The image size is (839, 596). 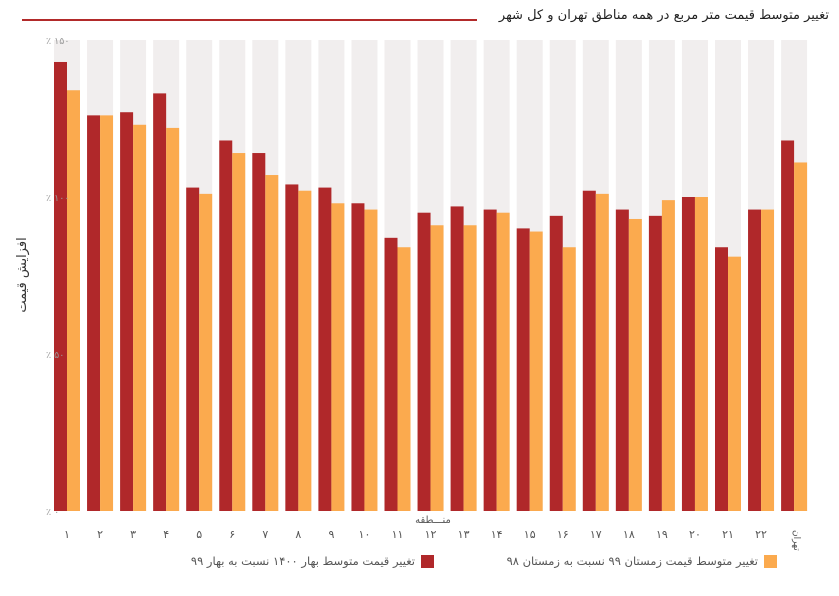 I want to click on x-tick-label: ۳, so click(x=133, y=534).